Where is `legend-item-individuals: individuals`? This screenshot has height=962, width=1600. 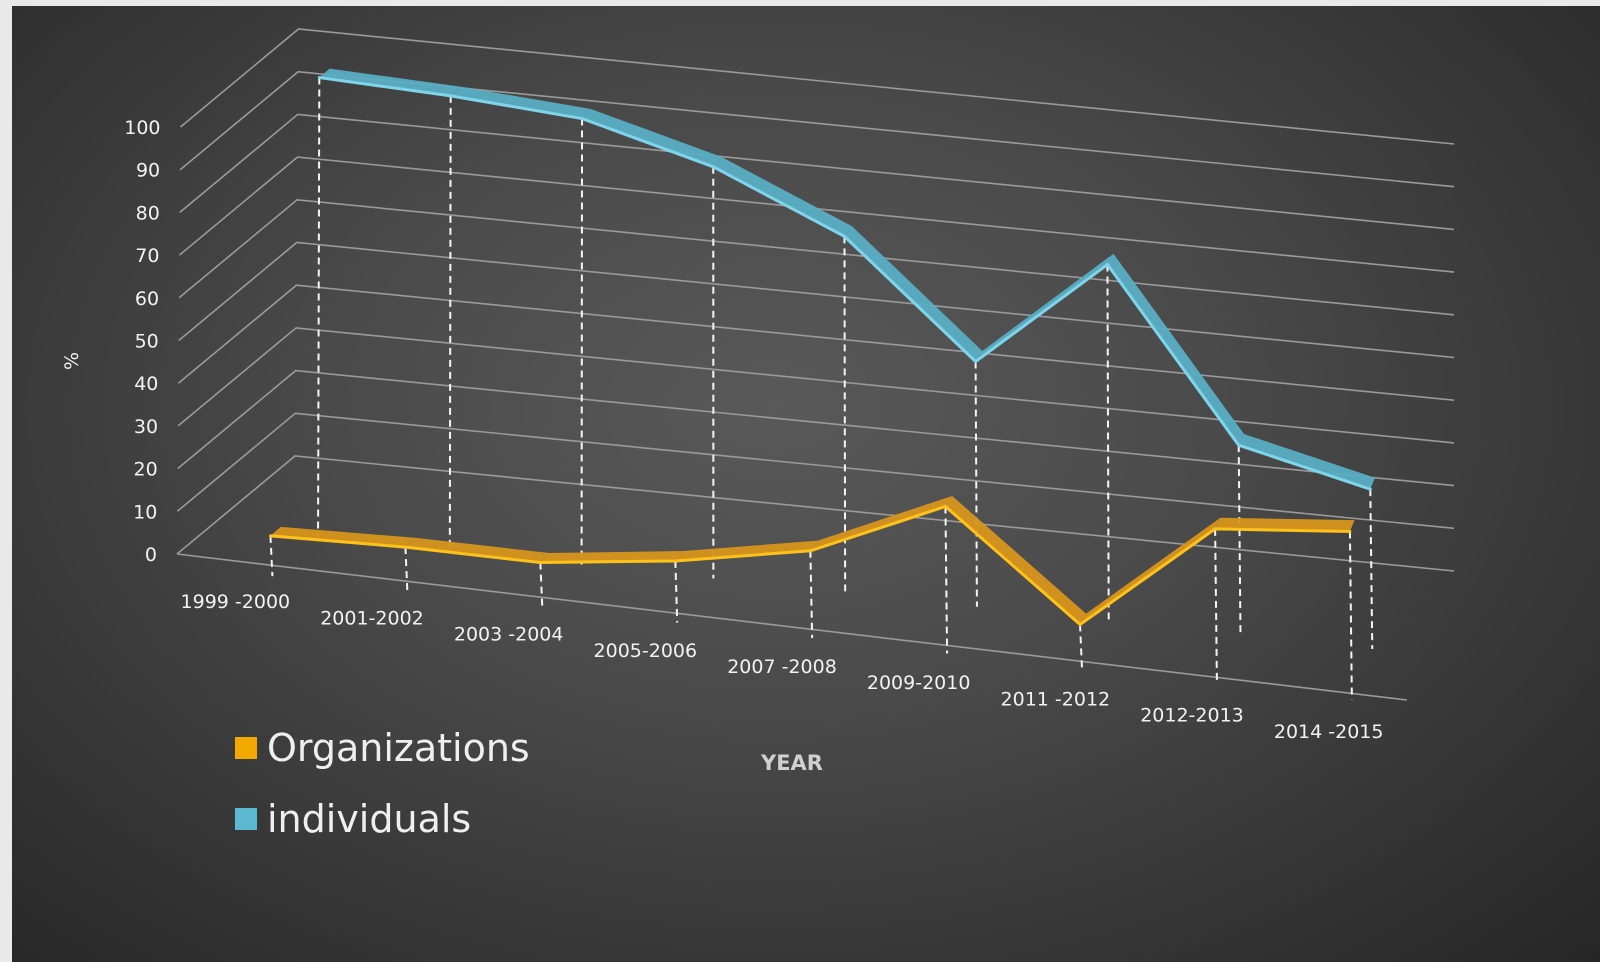
legend-item-individuals: individuals is located at coordinates (353, 819).